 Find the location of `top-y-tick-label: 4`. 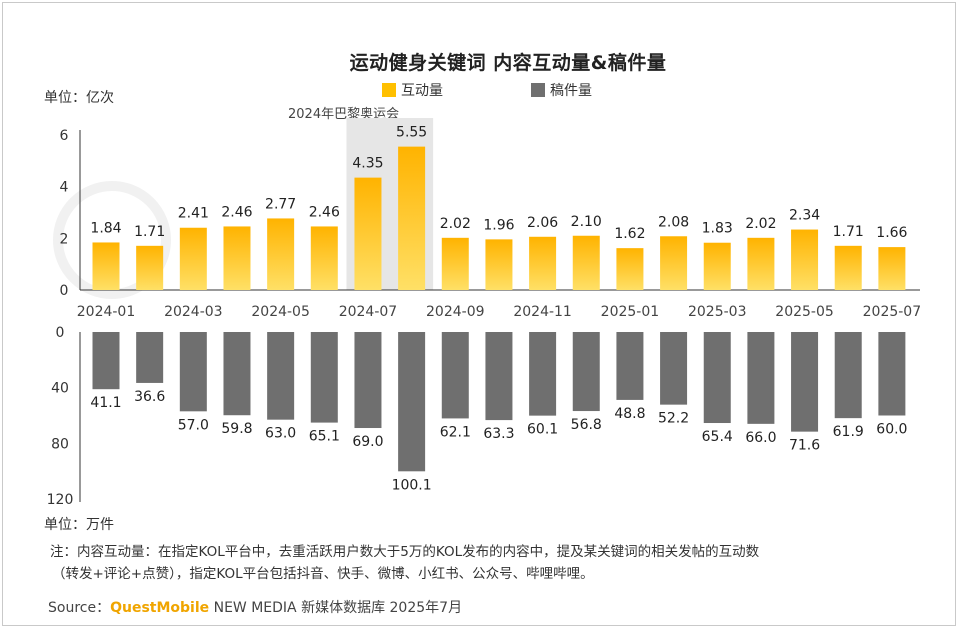

top-y-tick-label: 4 is located at coordinates (64, 188).